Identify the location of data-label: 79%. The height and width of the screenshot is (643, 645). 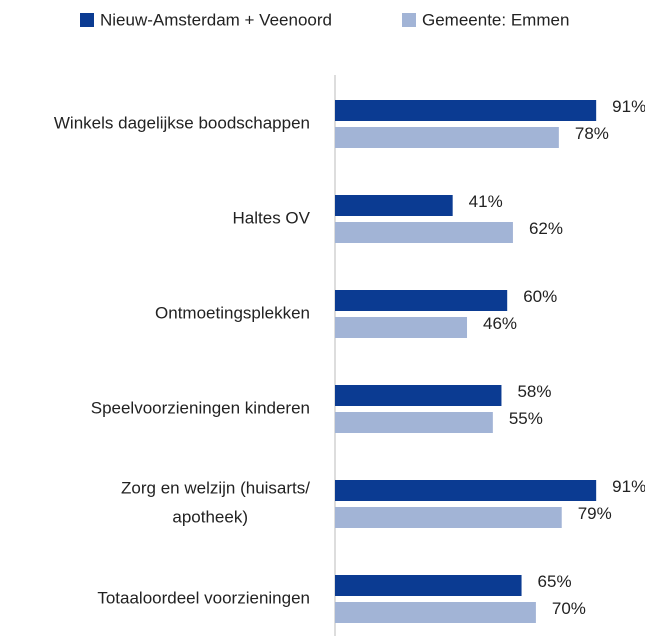
(595, 513).